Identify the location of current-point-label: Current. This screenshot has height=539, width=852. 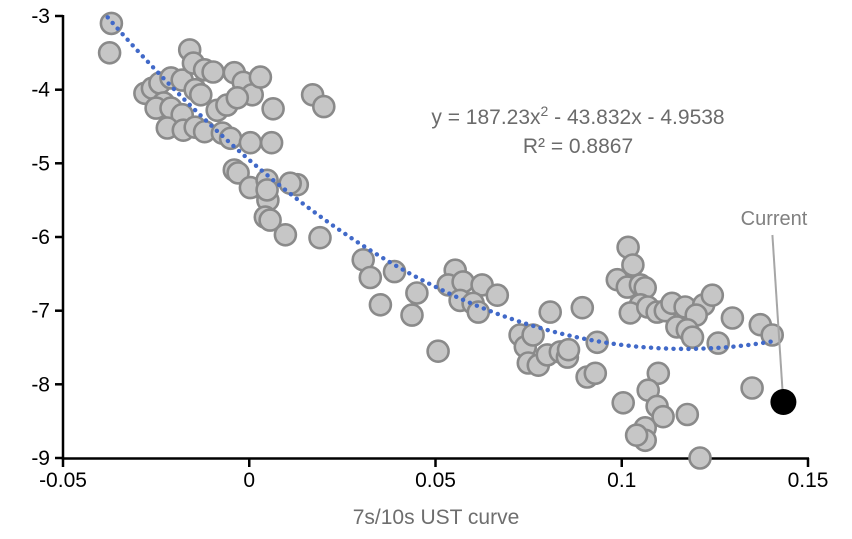
(774, 219).